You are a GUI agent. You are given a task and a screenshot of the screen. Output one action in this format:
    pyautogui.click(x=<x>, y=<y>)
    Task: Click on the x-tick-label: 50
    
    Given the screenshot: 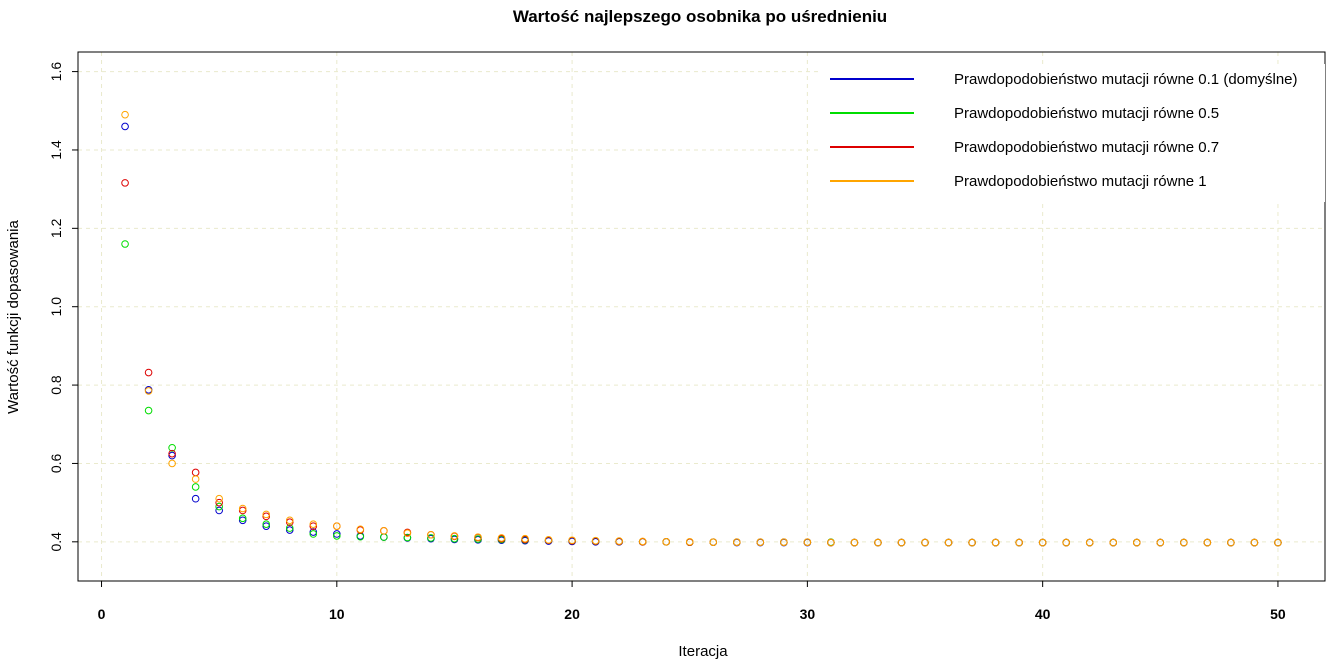 What is the action you would take?
    pyautogui.click(x=1278, y=614)
    